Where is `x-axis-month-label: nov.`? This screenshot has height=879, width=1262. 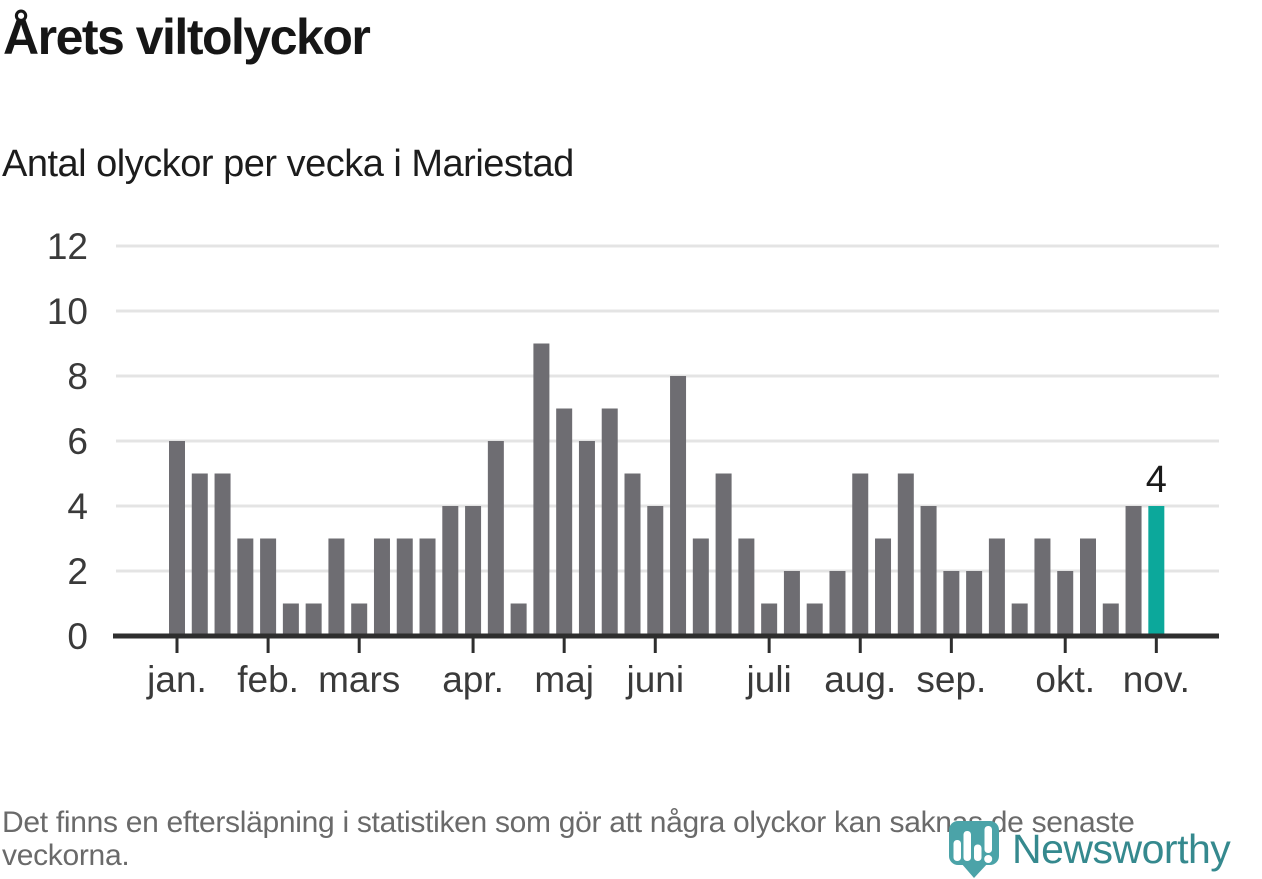 x-axis-month-label: nov. is located at coordinates (1156, 679).